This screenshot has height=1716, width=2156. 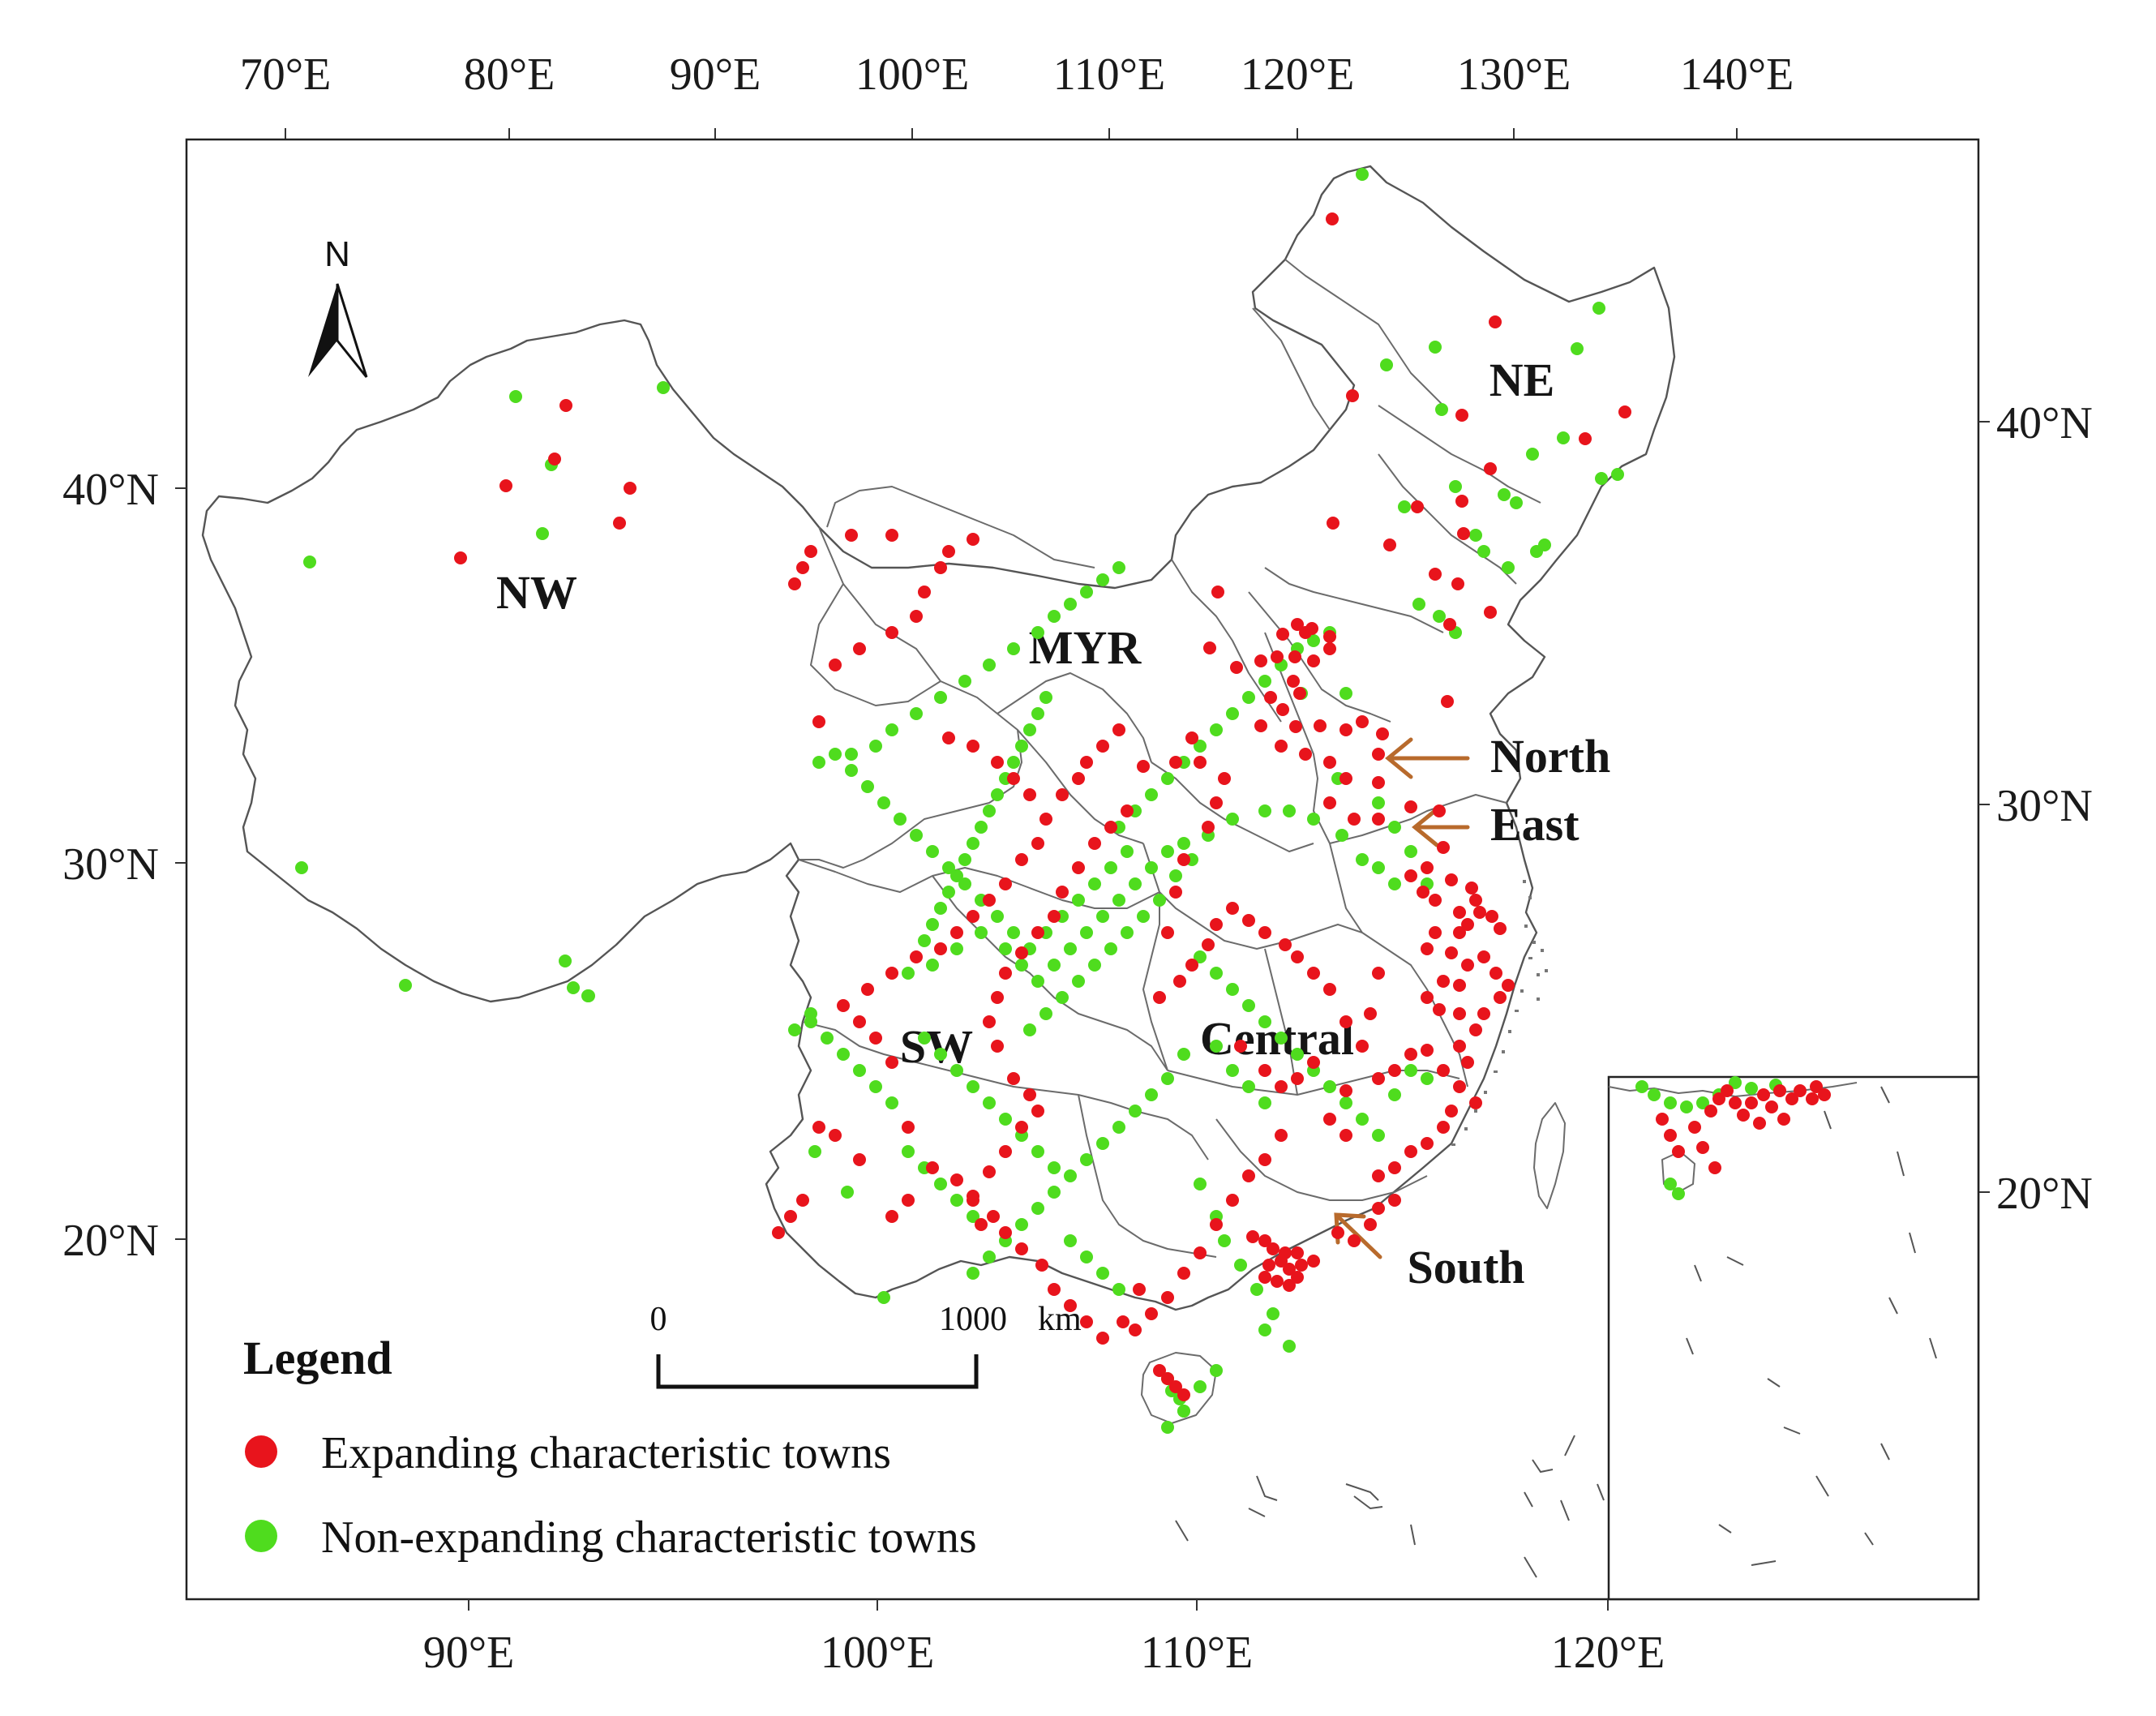 What do you see at coordinates (469, 1653) in the screenshot?
I see `bottom-tick-90e: 90°E` at bounding box center [469, 1653].